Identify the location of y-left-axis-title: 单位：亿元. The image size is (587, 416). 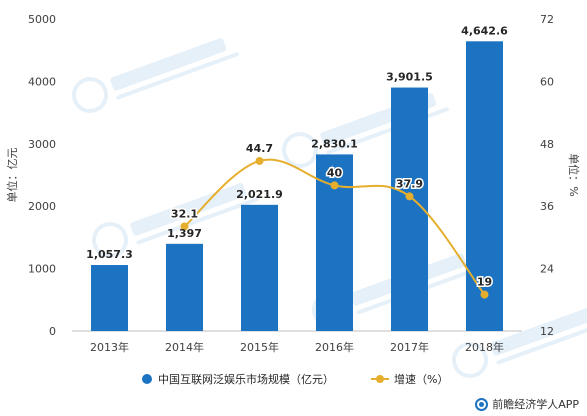
(12, 175).